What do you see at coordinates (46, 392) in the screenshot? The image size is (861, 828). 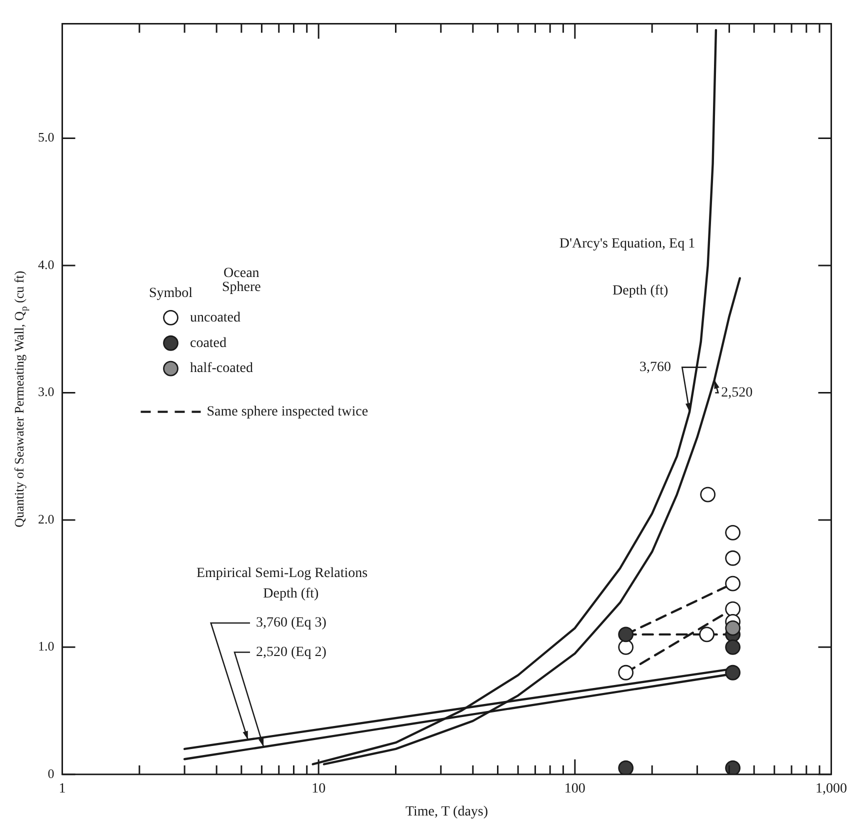 I see `y-tick-label: 3.0` at bounding box center [46, 392].